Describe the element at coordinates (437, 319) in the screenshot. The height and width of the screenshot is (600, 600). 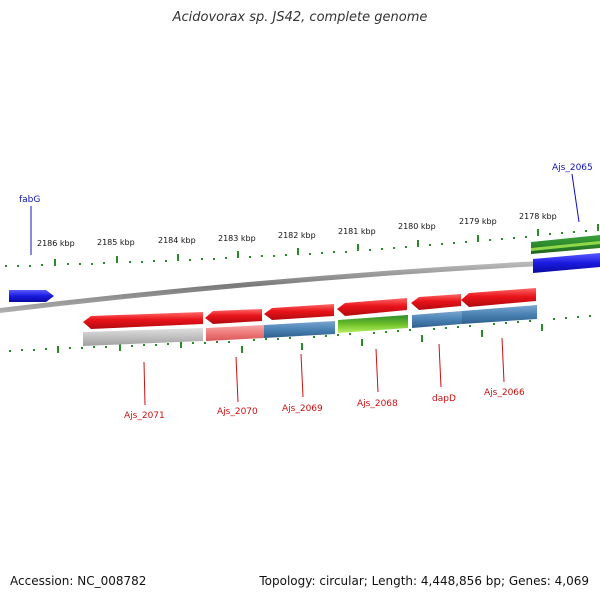
I see `cds-dapD` at that location.